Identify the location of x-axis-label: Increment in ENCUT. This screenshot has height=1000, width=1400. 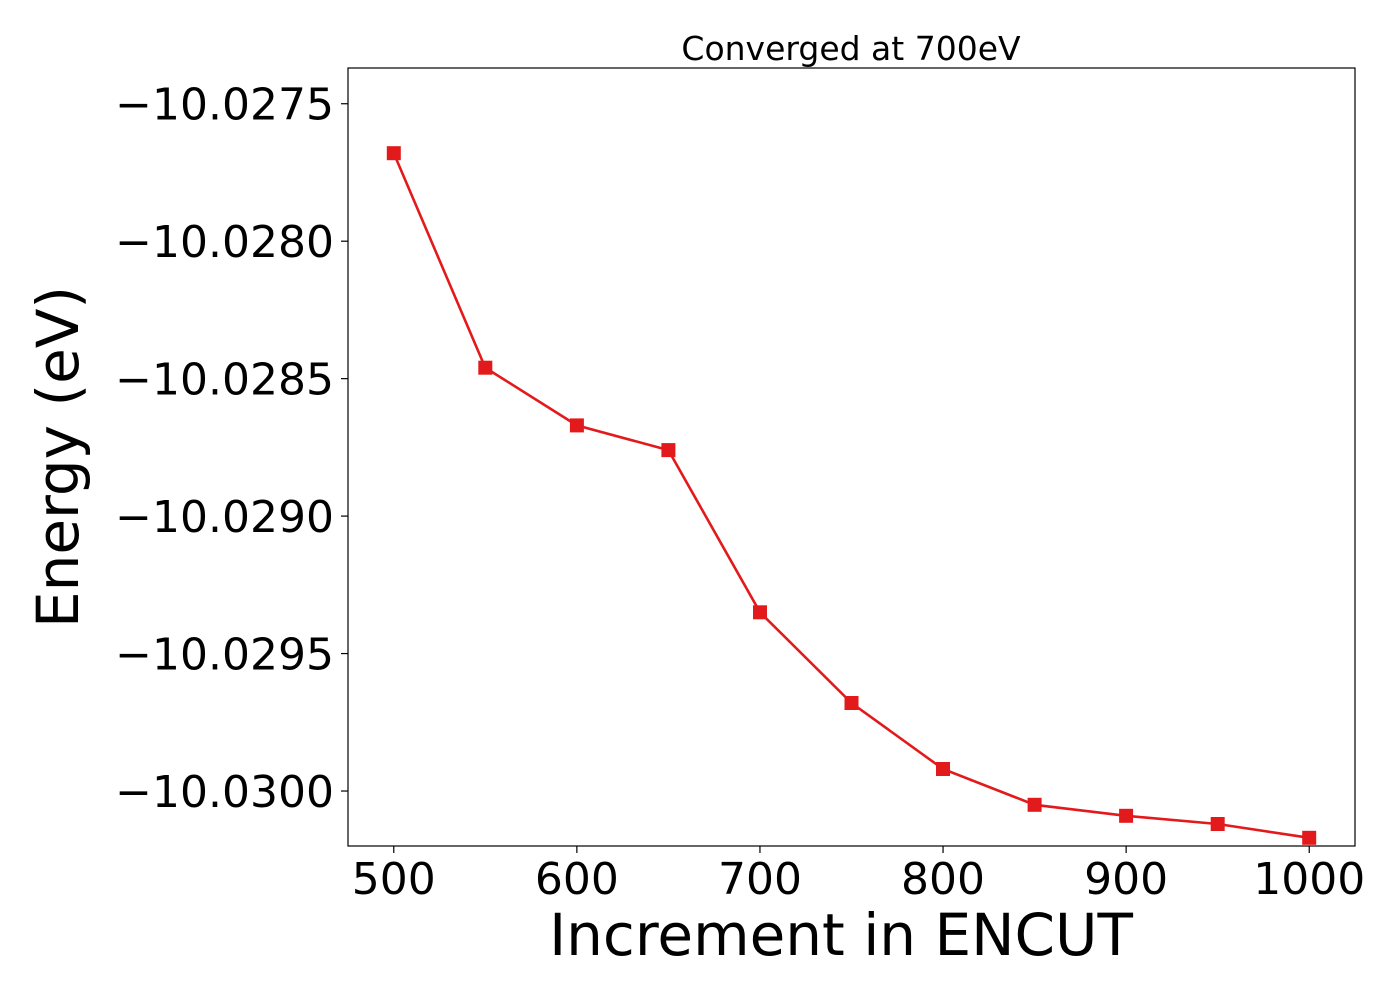
(841, 935).